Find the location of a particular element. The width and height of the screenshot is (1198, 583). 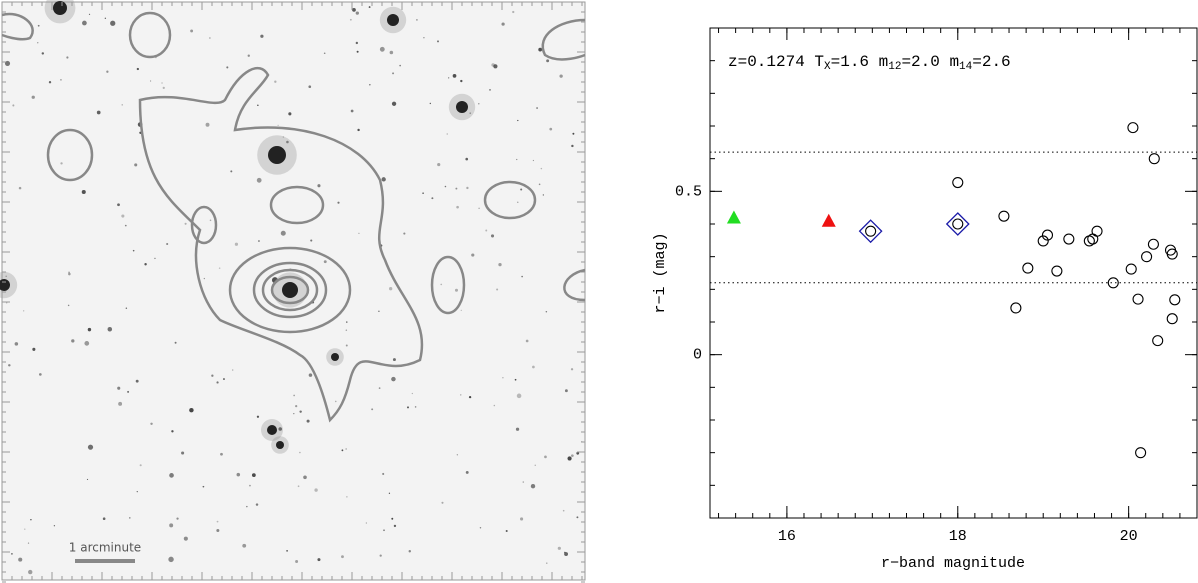

y-tick-label: 0.5 is located at coordinates (688, 191).